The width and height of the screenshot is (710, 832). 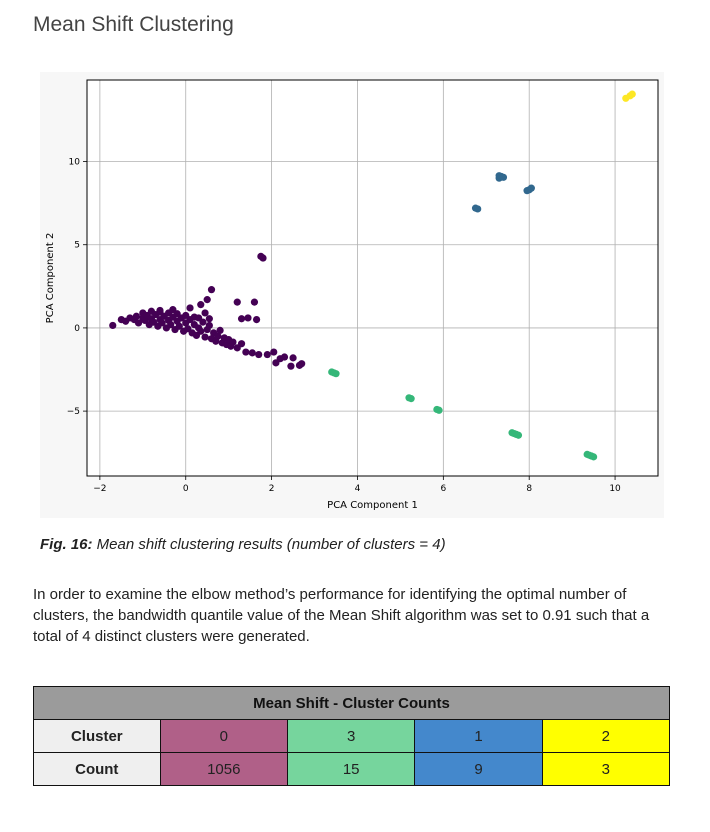 What do you see at coordinates (224, 736) in the screenshot?
I see `cluster-cell-0: 0` at bounding box center [224, 736].